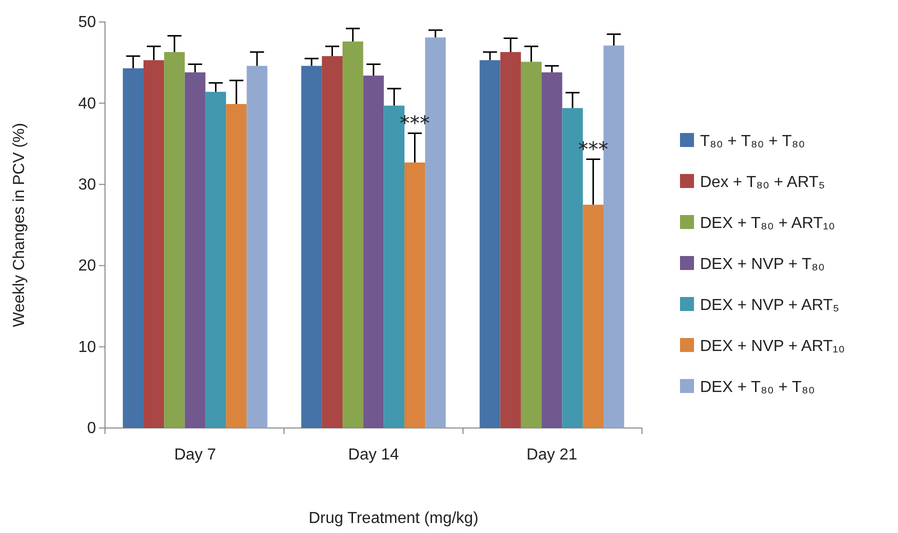  What do you see at coordinates (393, 518) in the screenshot?
I see `x-axis-title: Drug Treatment (mg/kg)` at bounding box center [393, 518].